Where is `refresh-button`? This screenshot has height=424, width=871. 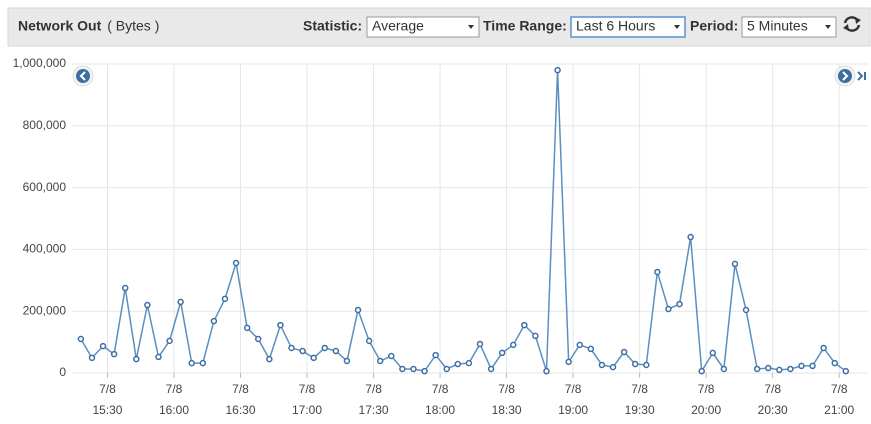 refresh-button is located at coordinates (852, 24).